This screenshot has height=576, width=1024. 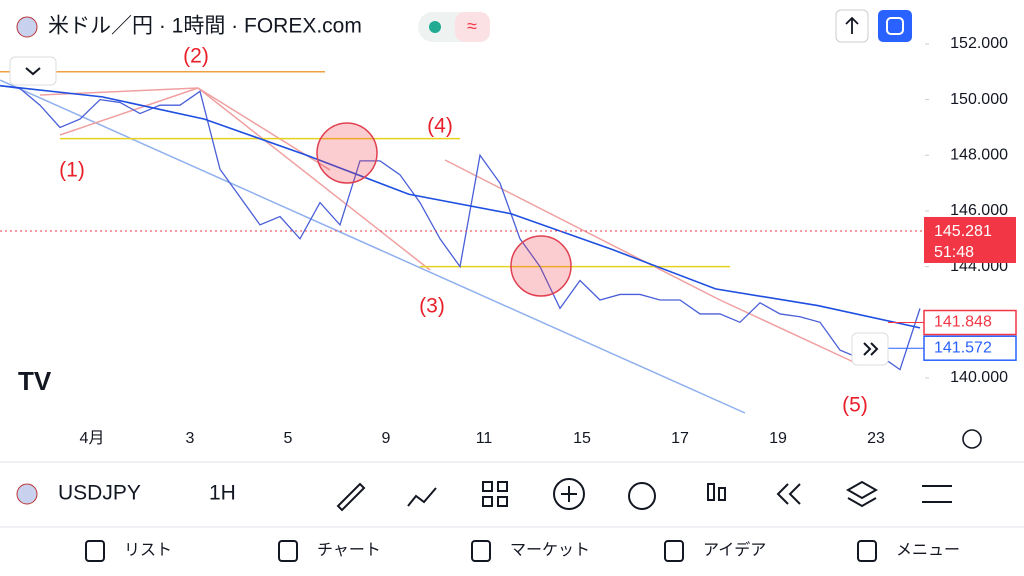 What do you see at coordinates (876, 438) in the screenshot?
I see `x-tick-label: 23` at bounding box center [876, 438].